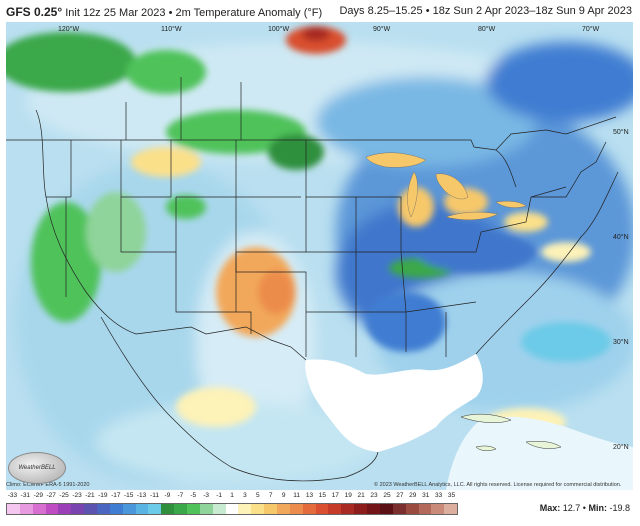 The image size is (640, 526). I want to click on colorbar-tick-label: -9, so click(167, 495).